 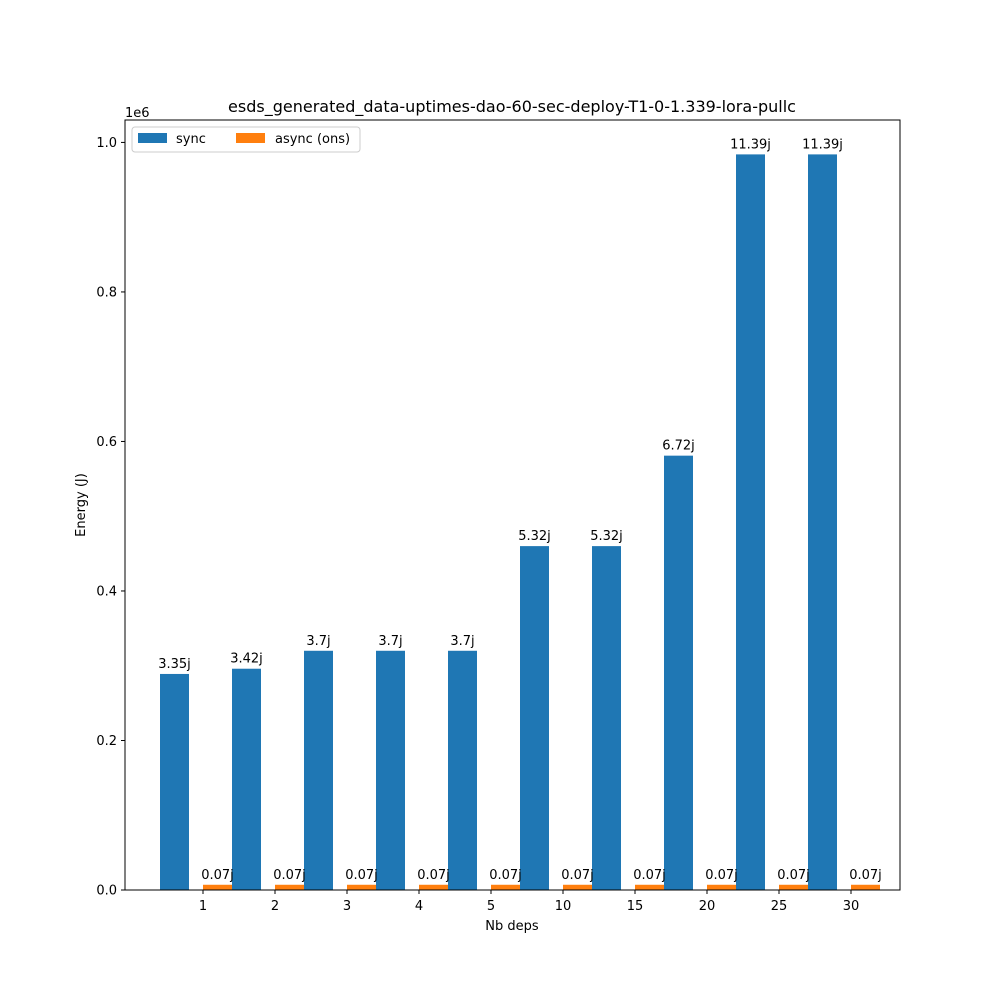 What do you see at coordinates (152, 138) in the screenshot?
I see `legend-swatch-sync` at bounding box center [152, 138].